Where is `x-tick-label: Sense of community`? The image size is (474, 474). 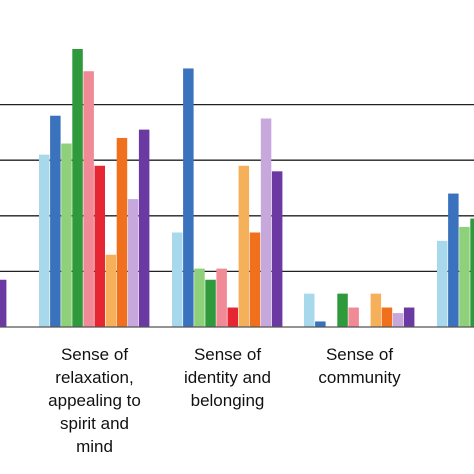 x-tick-label: Sense of community is located at coordinates (359, 366).